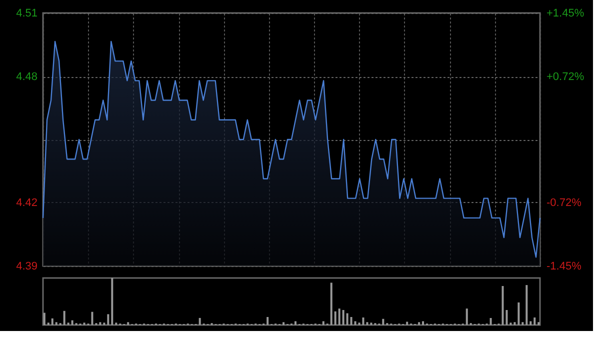 The image size is (600, 337). Describe the element at coordinates (564, 266) in the screenshot. I see `y2-tick-label: -1.45%` at that location.